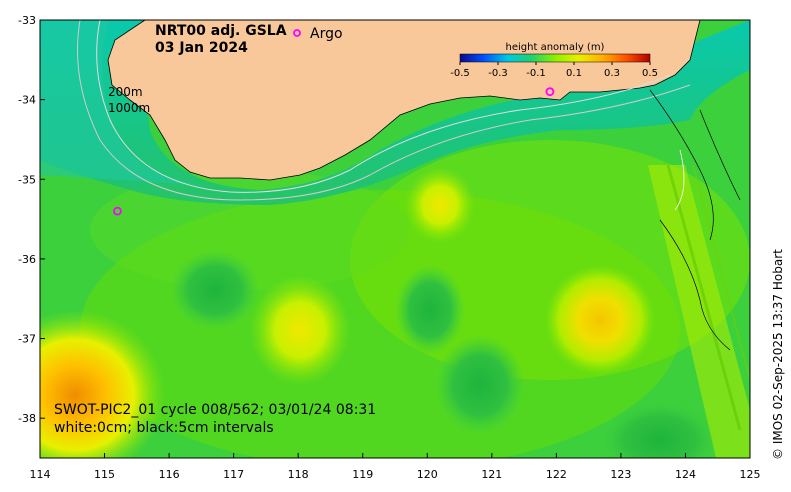 The image size is (791, 492). Describe the element at coordinates (298, 474) in the screenshot. I see `x-tick-label: 118` at that location.